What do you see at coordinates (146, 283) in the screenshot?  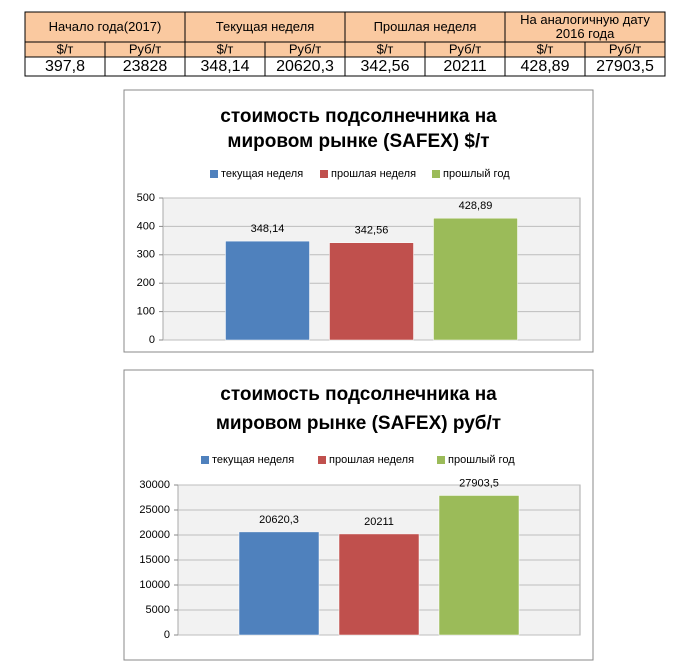 I see `y-tick-label: 200` at bounding box center [146, 283].